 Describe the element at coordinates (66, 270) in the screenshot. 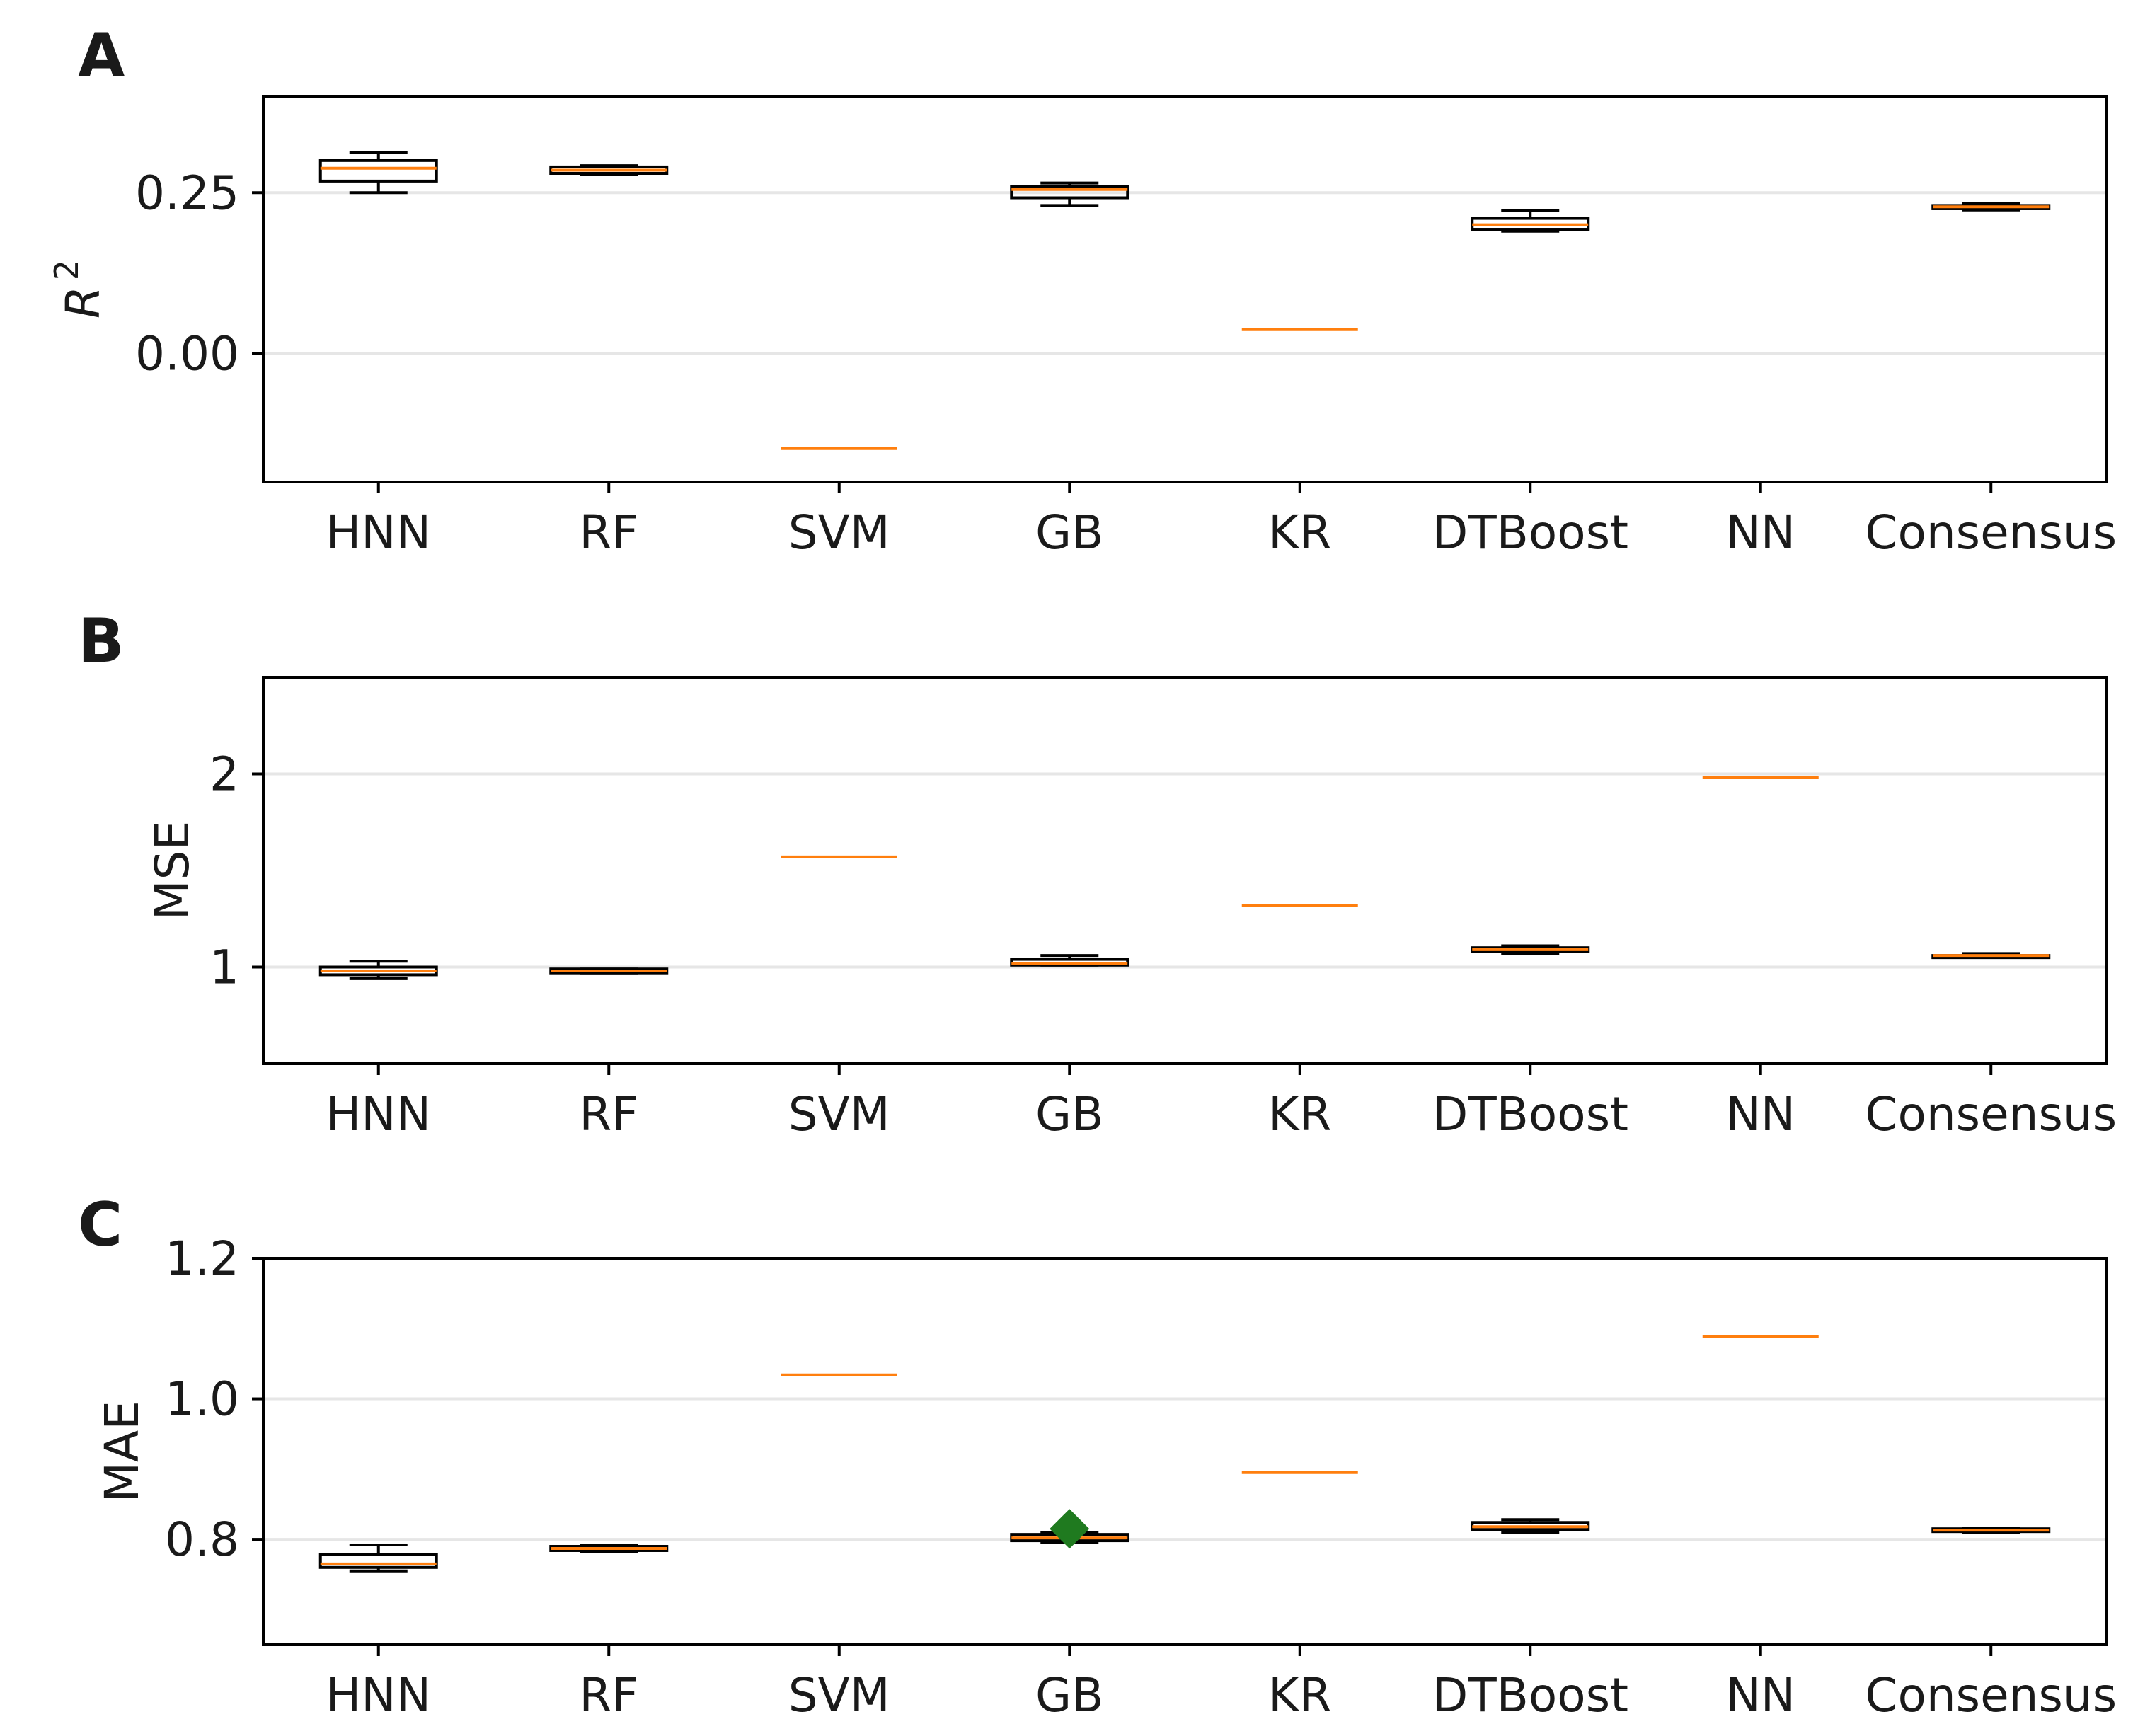

I see `y-axis-label-superscript: 2` at that location.